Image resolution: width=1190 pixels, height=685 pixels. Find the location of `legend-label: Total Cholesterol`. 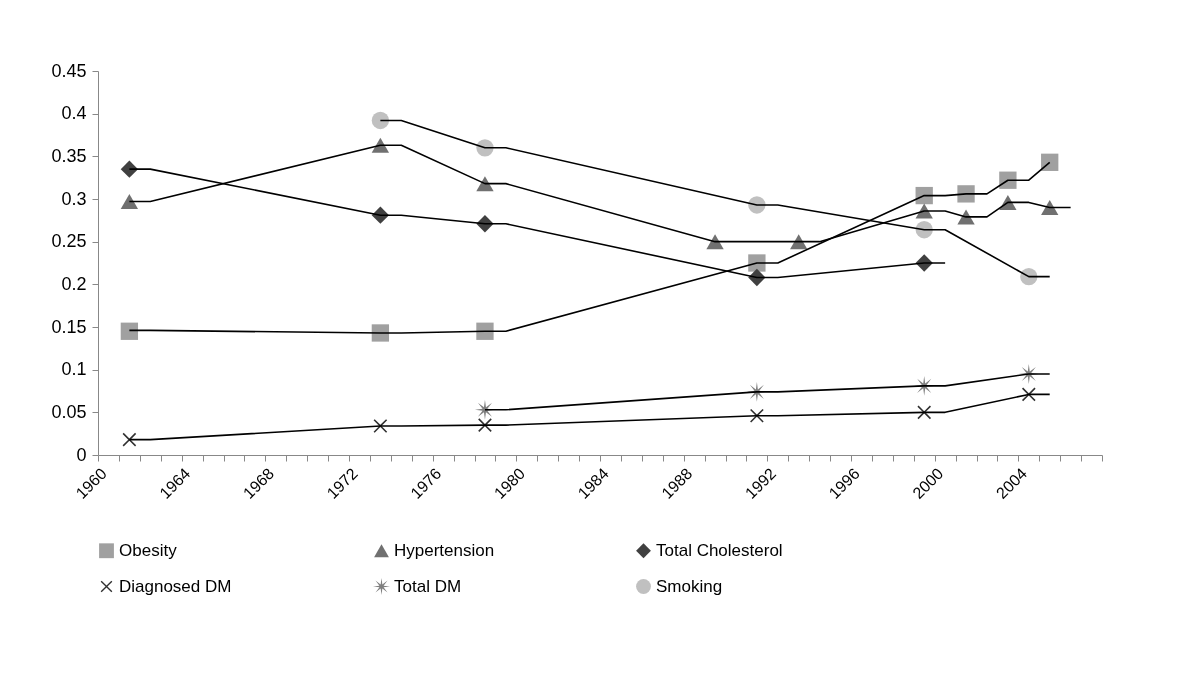

legend-label: Total Cholesterol is located at coordinates (719, 550).